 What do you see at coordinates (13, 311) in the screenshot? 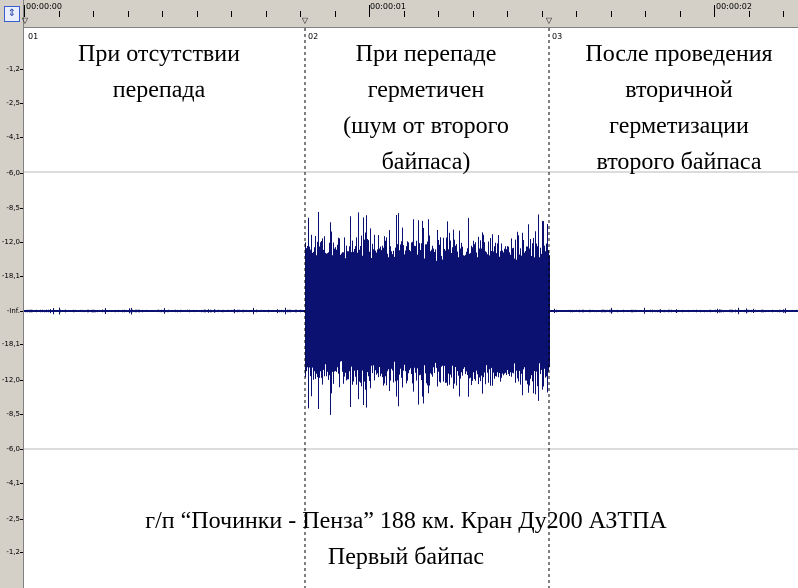
I see `y-label: -Inf.` at bounding box center [13, 311].